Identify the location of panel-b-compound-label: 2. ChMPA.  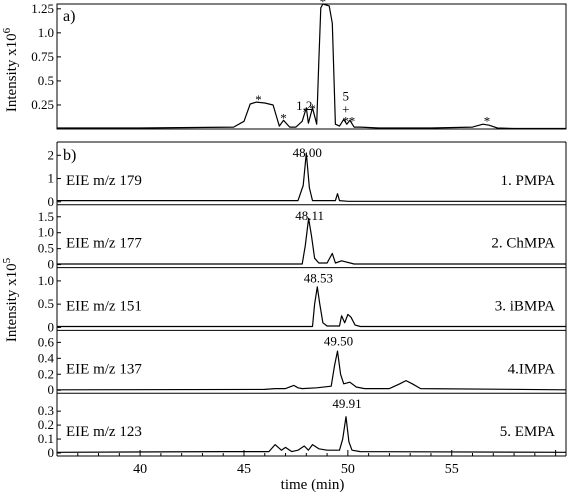
(523, 244).